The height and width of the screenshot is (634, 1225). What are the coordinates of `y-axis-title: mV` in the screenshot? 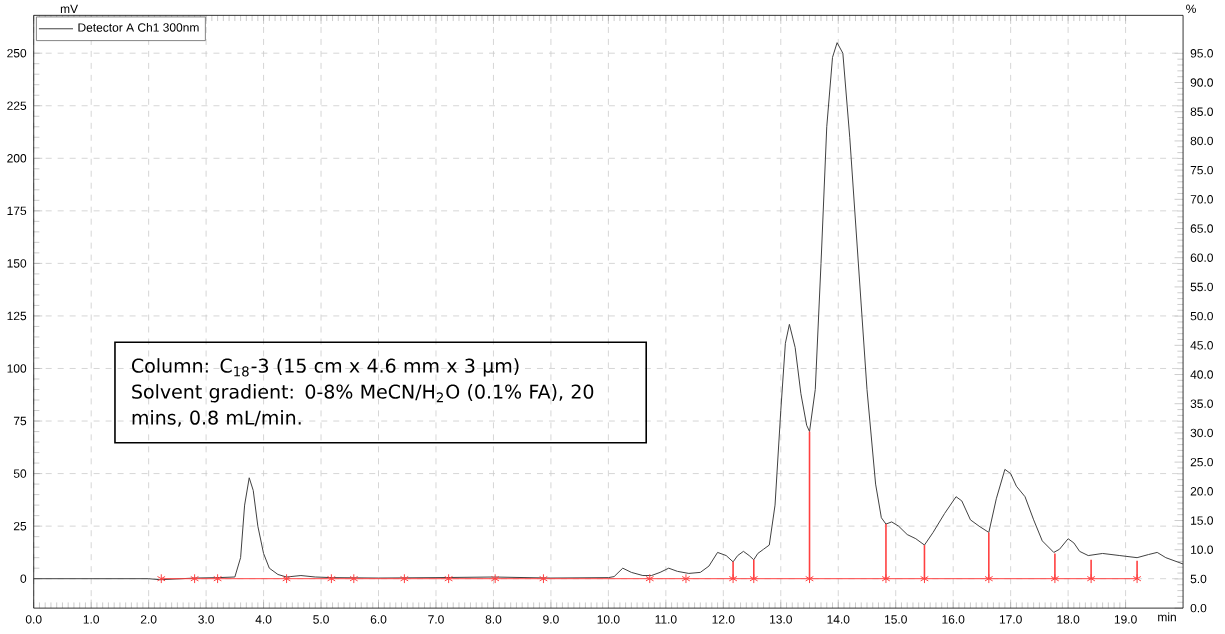 It's located at (69, 8).